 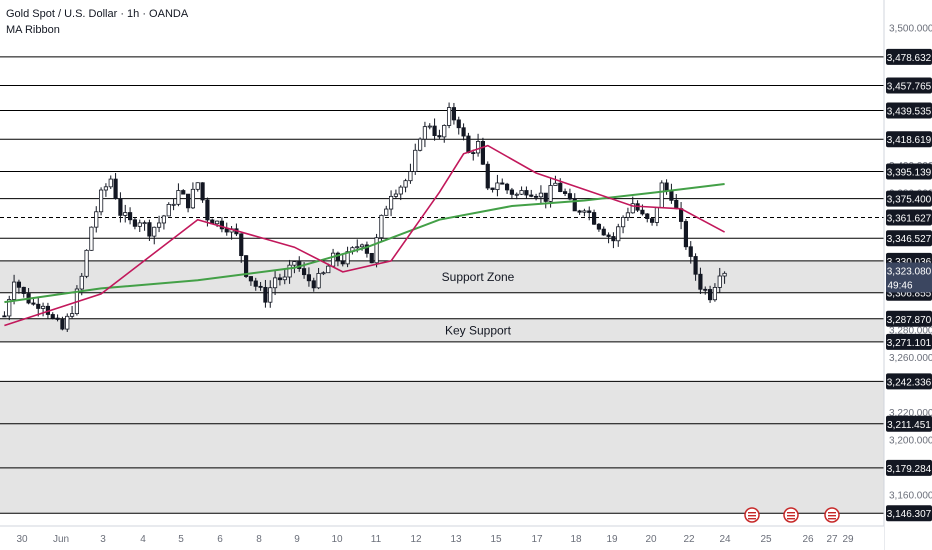 I want to click on symbol-title: Gold Spot / U.S. Dollar · 1h · OANDA, so click(x=97, y=14).